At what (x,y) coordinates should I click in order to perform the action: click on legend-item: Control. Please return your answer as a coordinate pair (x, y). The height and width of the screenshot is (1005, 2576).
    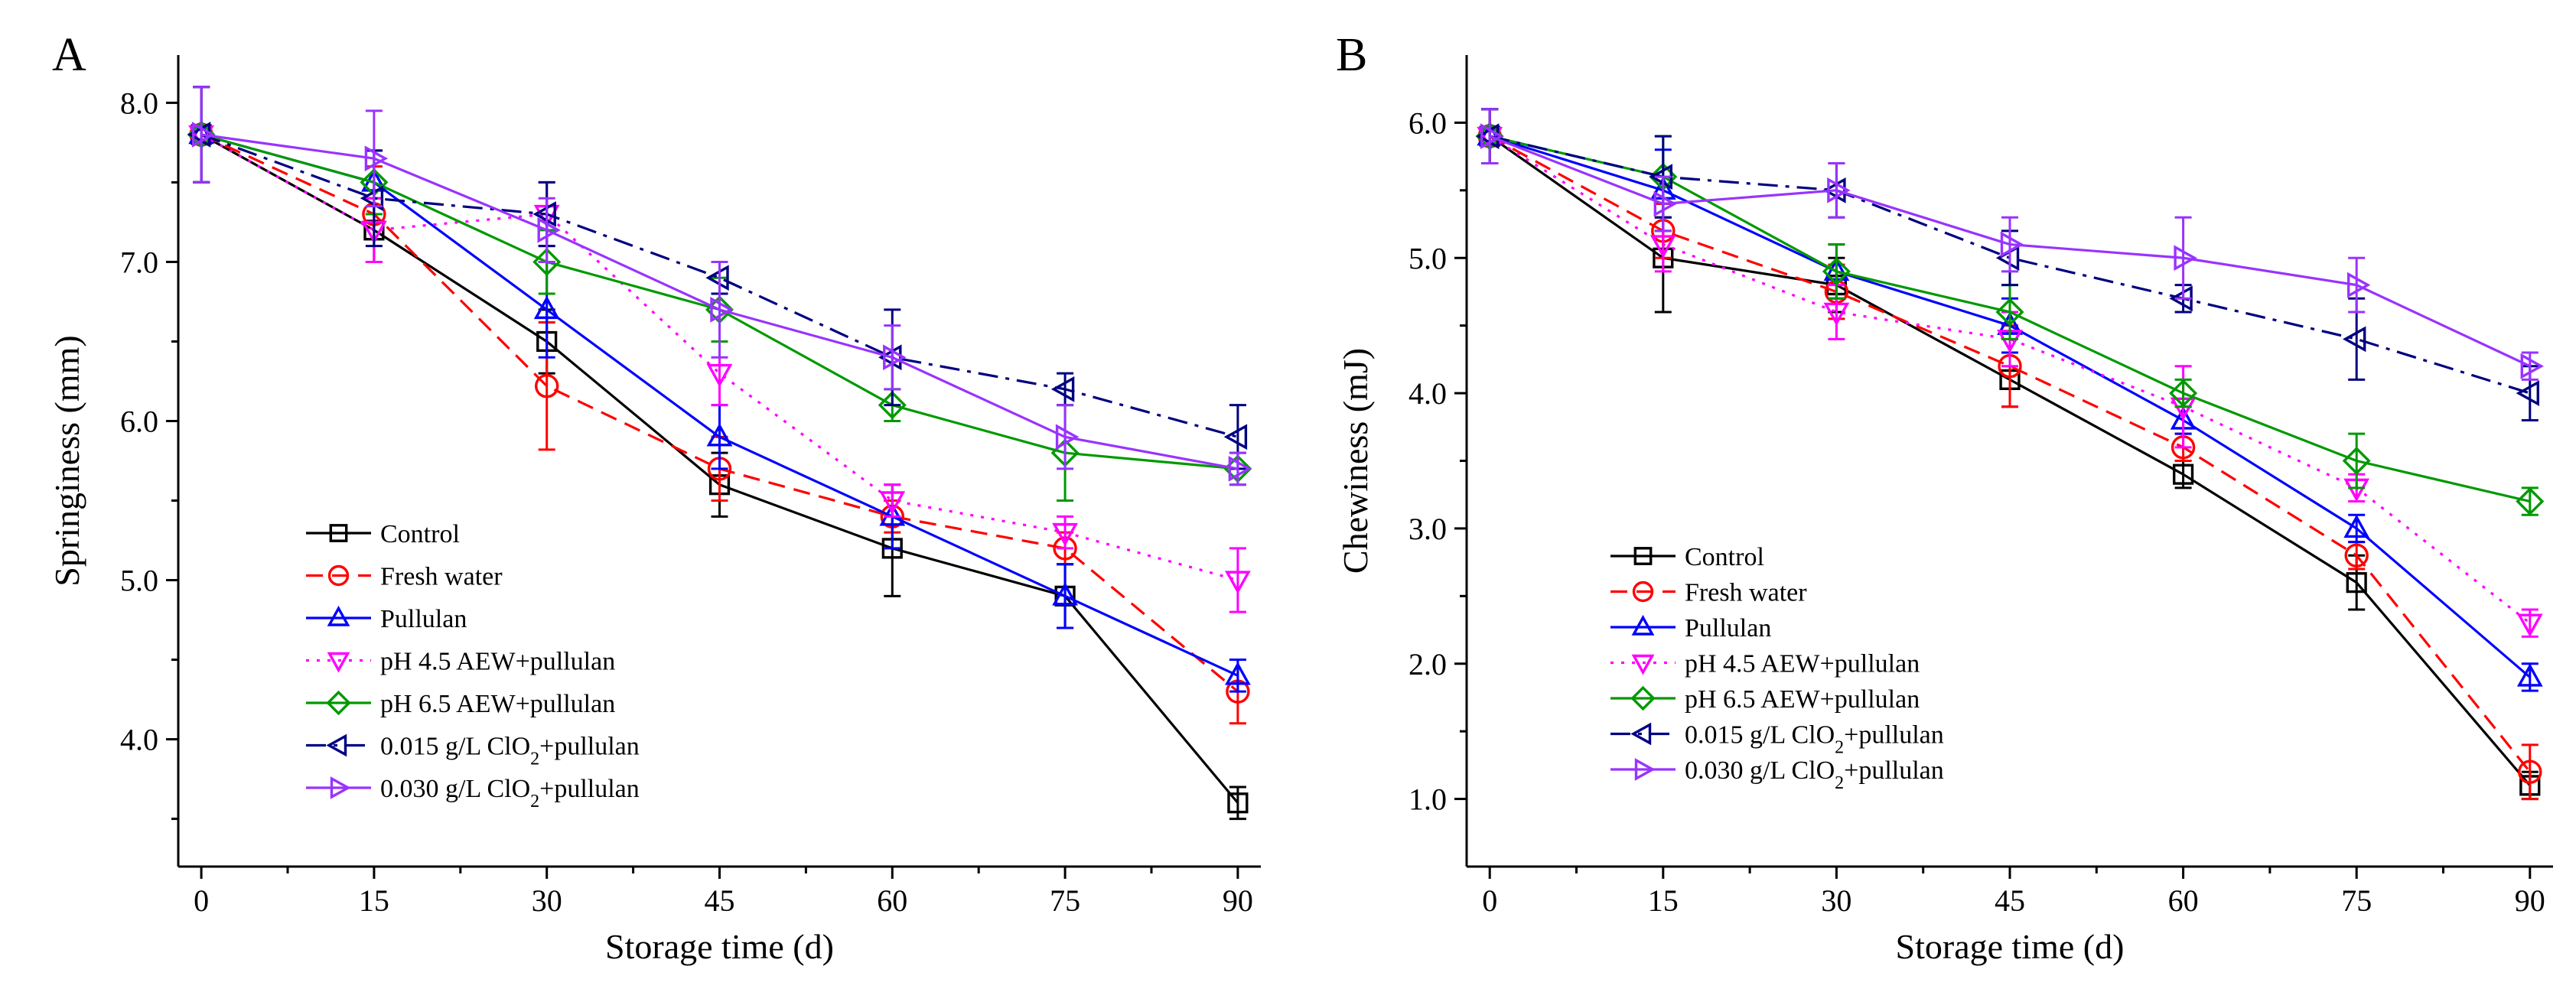
    Looking at the image, I should click on (383, 534).